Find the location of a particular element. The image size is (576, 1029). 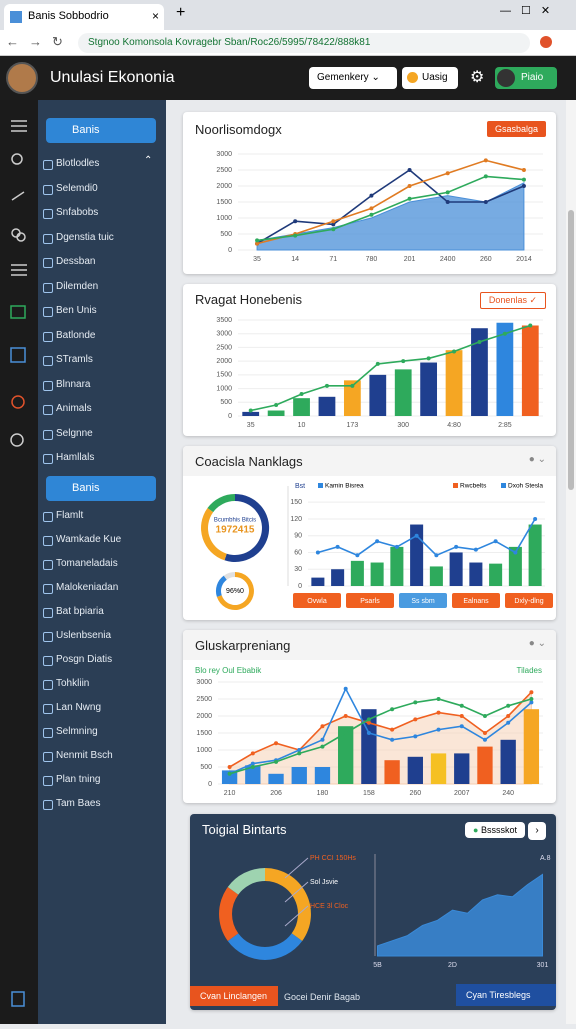

badge: Gsasbalga is located at coordinates (516, 129).